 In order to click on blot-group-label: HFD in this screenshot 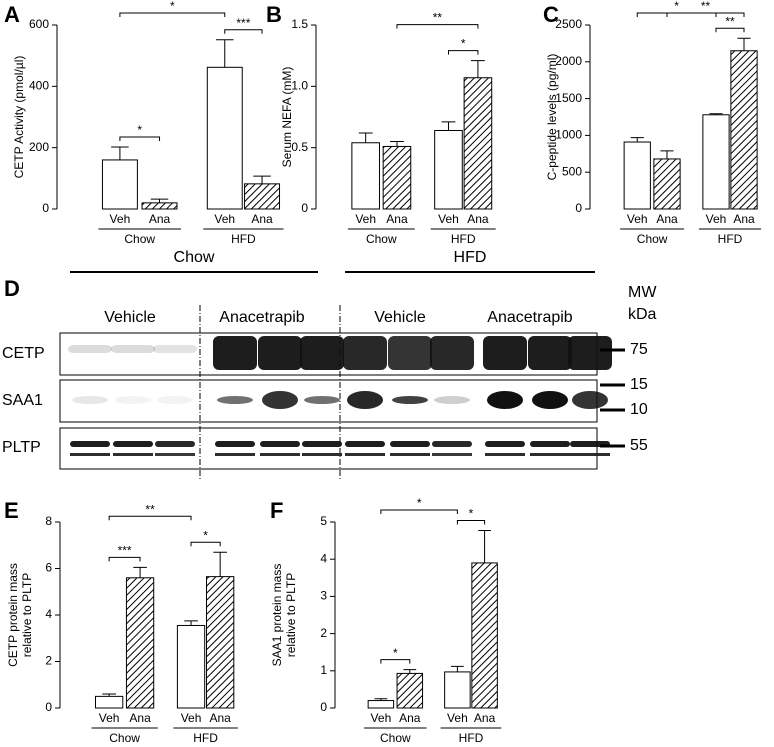, I will do `click(470, 257)`.